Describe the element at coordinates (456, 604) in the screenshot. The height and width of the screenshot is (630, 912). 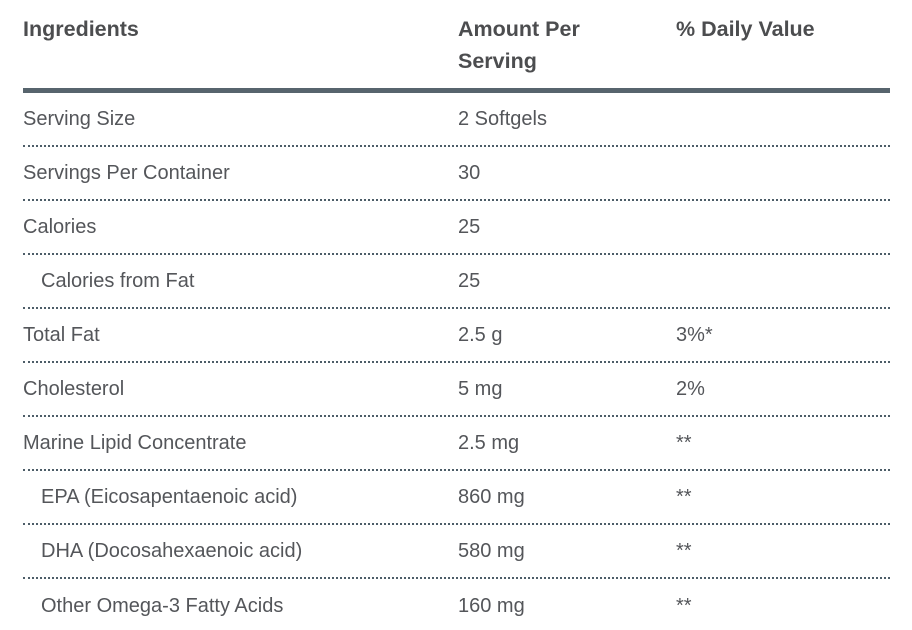
I see `table-row: Other Omega-3 Fatty Acids 160 mg **` at that location.